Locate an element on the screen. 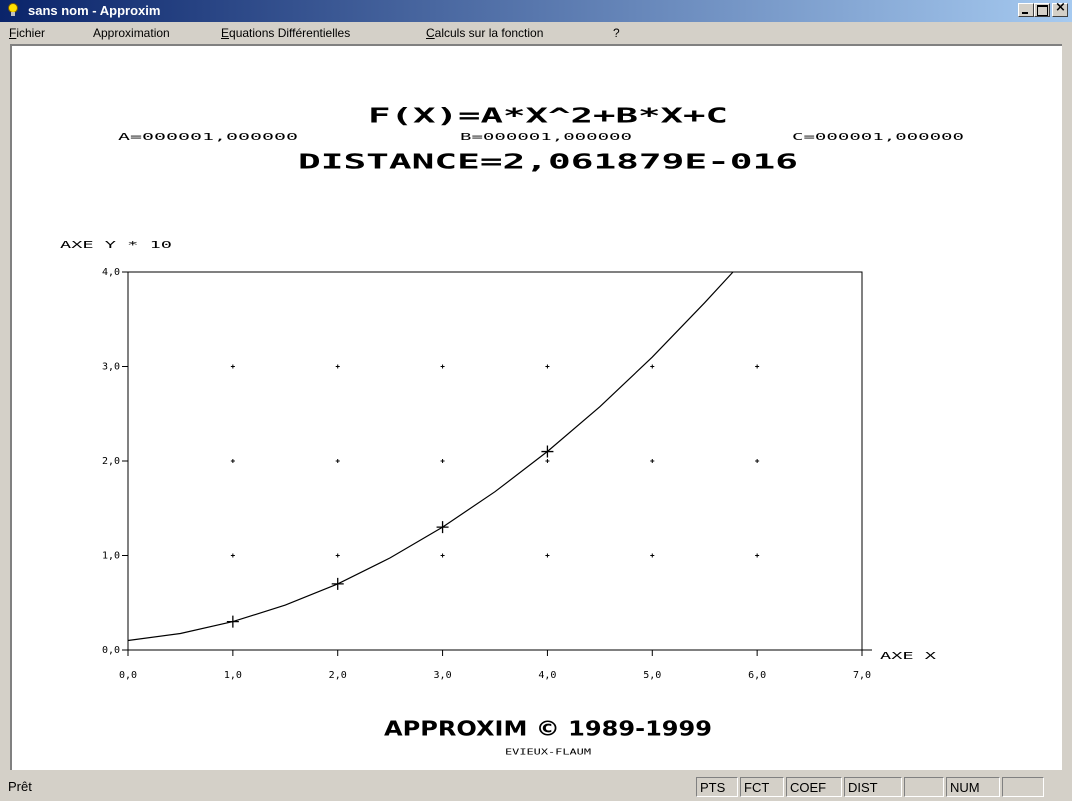 The height and width of the screenshot is (801, 1072). y-tick-label: 1,0 is located at coordinates (111, 556).